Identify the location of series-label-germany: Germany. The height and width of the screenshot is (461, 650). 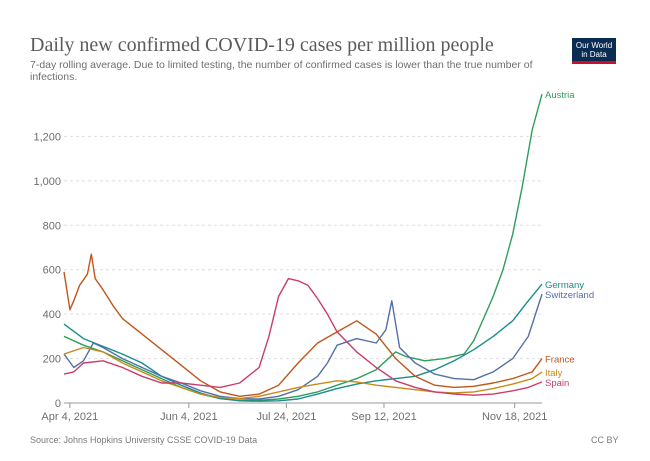
(564, 285).